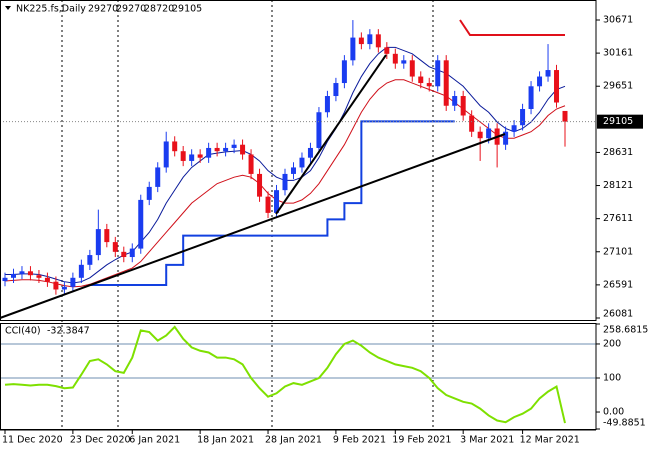  What do you see at coordinates (32, 440) in the screenshot?
I see `x-tick-label: 11 Dec 2020` at bounding box center [32, 440].